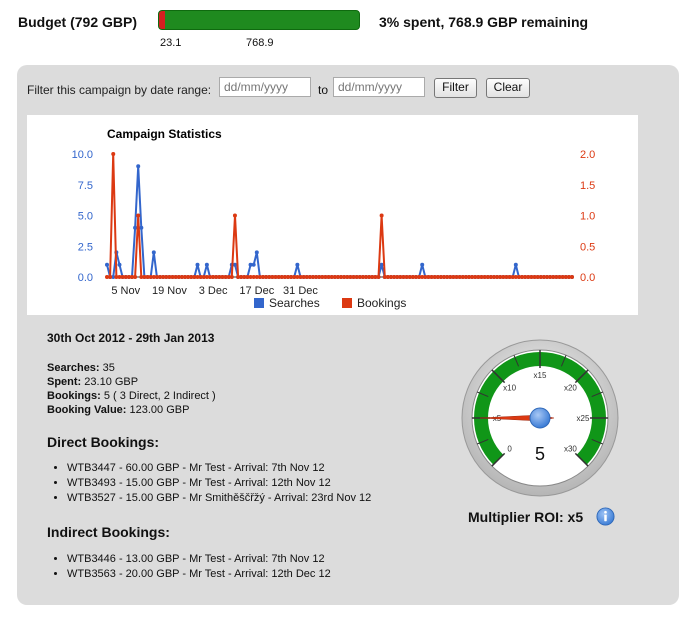 This screenshot has height=630, width=693. What do you see at coordinates (339, 222) in the screenshot?
I see `series-line-searches` at bounding box center [339, 222].